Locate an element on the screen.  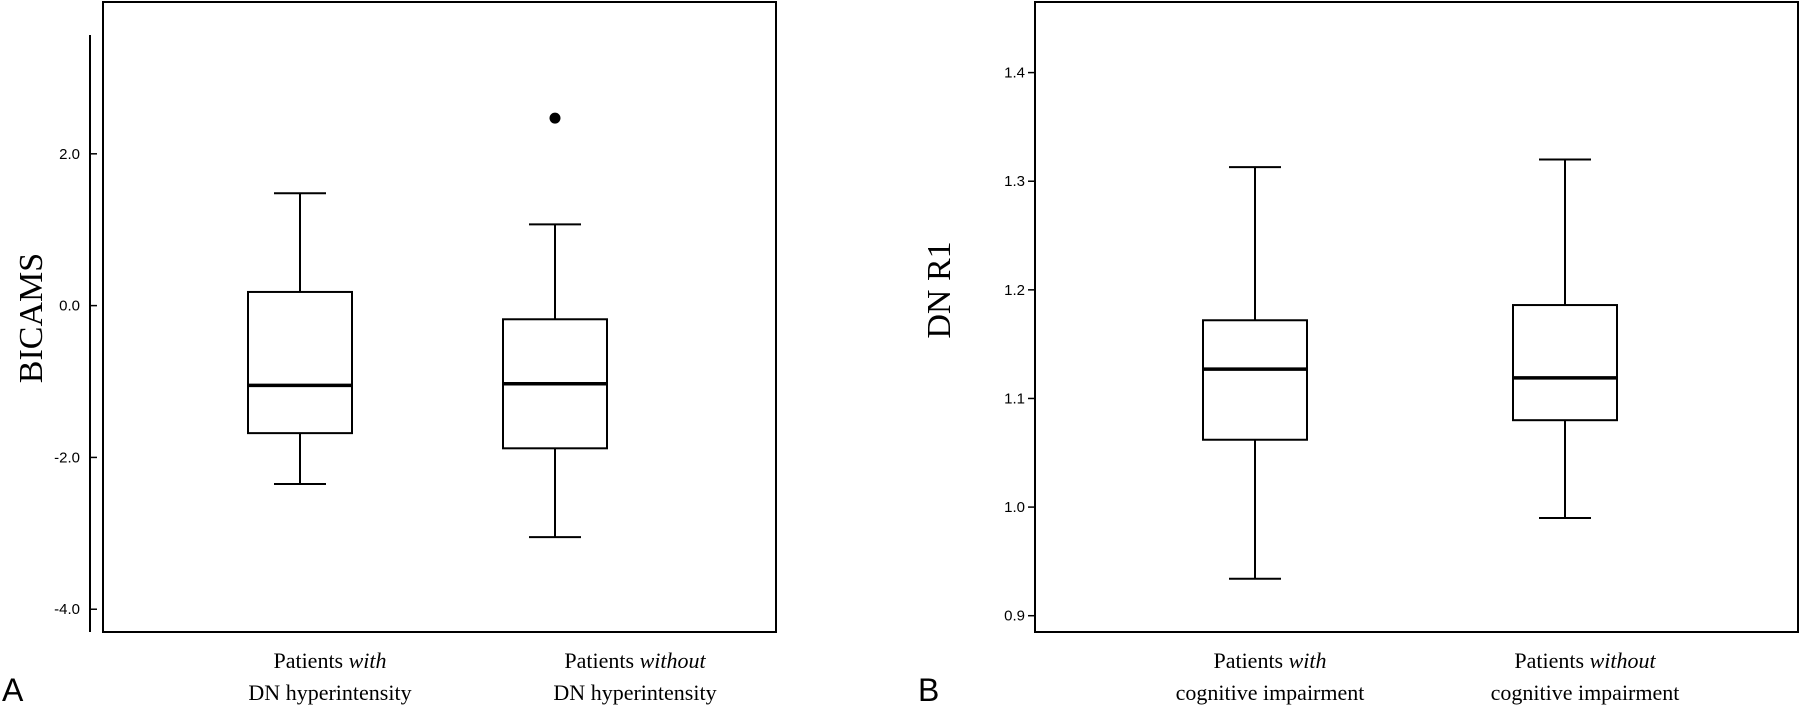
category-label-0-line2: cognitive impairment is located at coordinates (1270, 692).